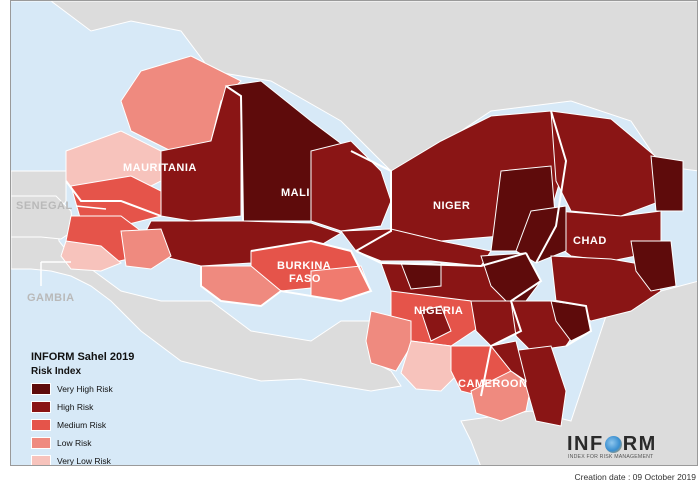  What do you see at coordinates (160, 168) in the screenshot?
I see `label-mauritania: MAURITANIA` at bounding box center [160, 168].